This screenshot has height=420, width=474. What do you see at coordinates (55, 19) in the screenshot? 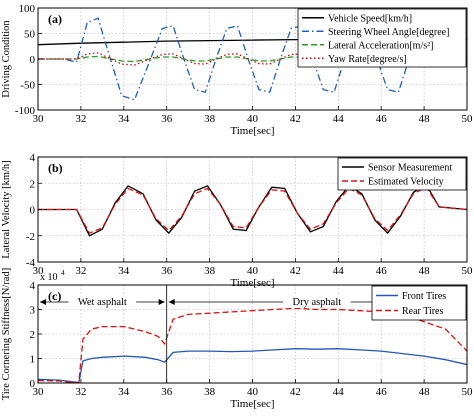
I see `panel-label: (a)` at bounding box center [55, 19].